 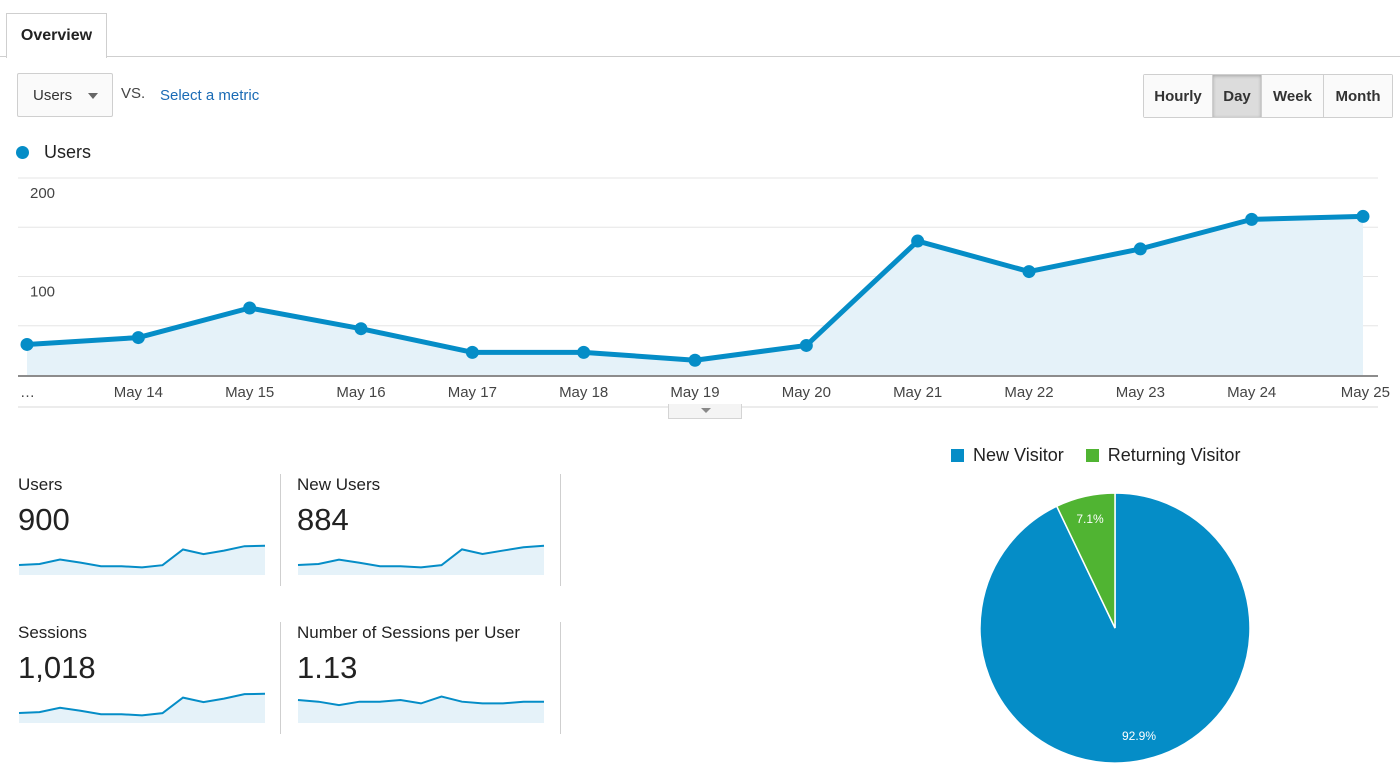 I want to click on scorecard-value: 1.13, so click(x=327, y=667).